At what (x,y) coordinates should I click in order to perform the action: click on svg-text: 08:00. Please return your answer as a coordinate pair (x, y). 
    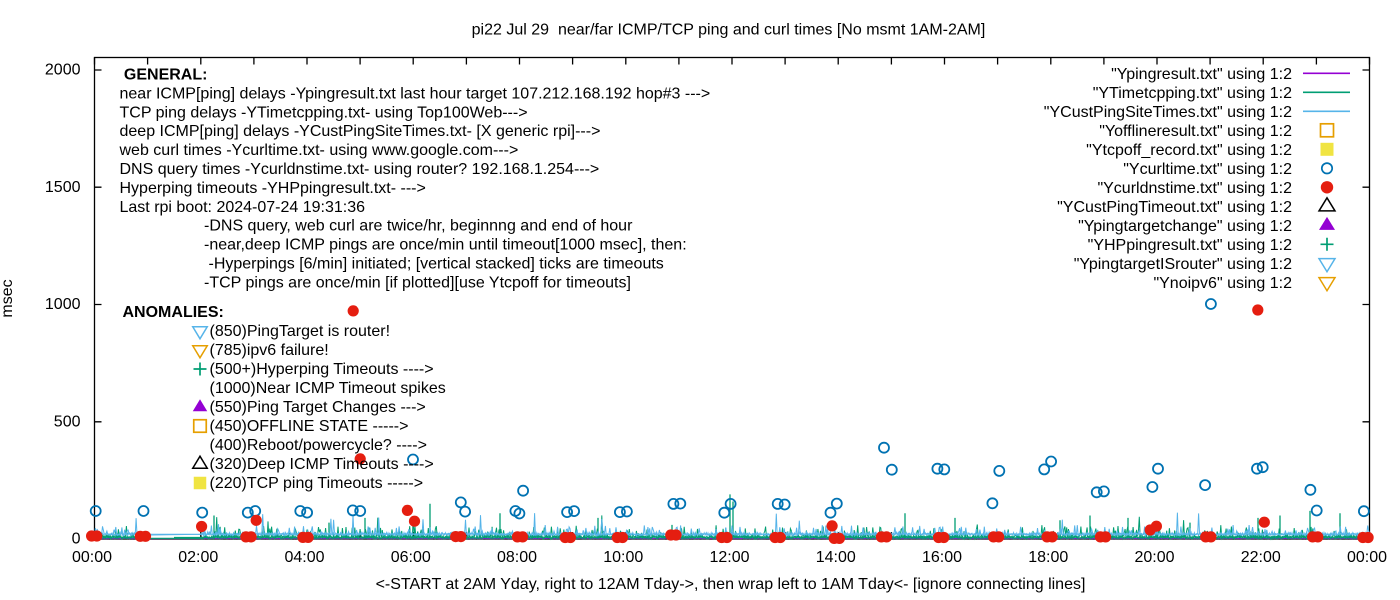
    Looking at the image, I should click on (517, 557).